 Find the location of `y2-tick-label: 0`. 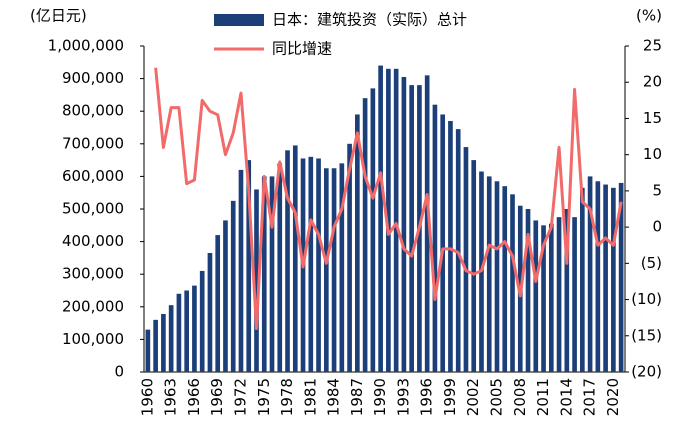

y2-tick-label: 0 is located at coordinates (657, 227).